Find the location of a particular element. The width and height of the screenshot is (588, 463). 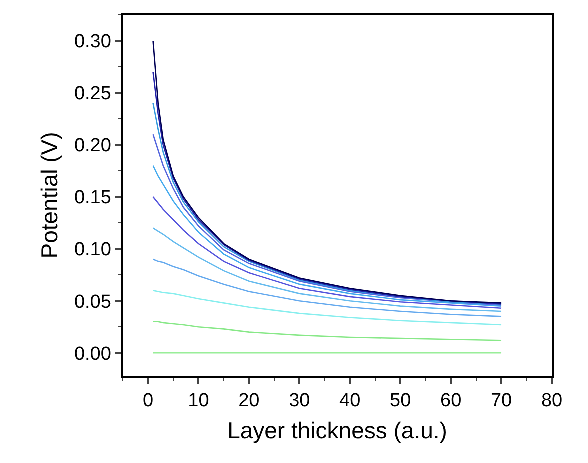

y-tick-label: 0.15 is located at coordinates (93, 198).